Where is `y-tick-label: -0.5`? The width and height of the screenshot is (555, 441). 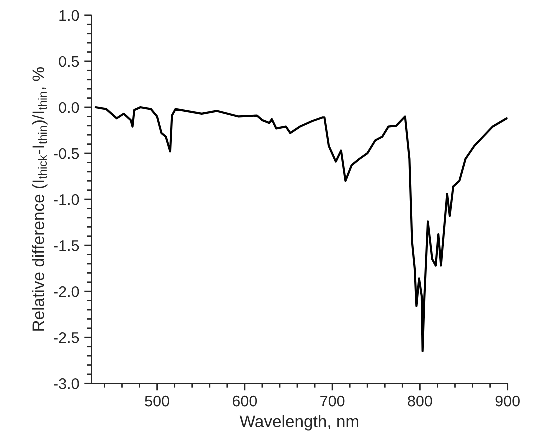 y-tick-label: -0.5 is located at coordinates (67, 154).